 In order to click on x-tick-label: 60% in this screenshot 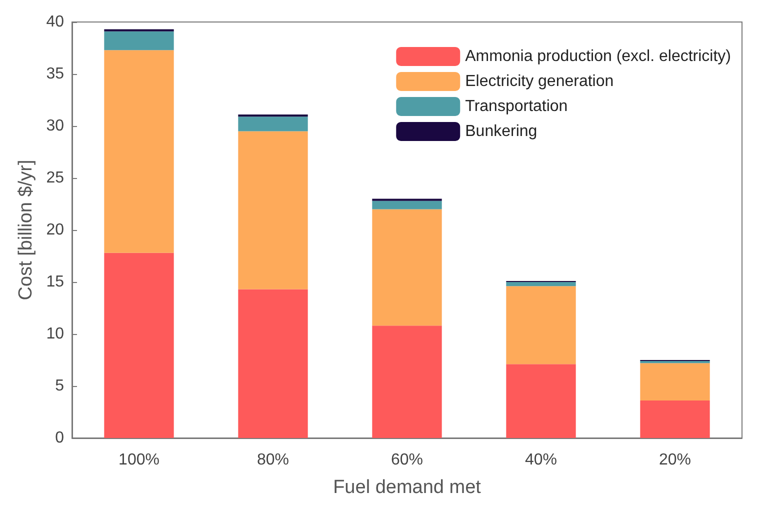, I will do `click(407, 460)`.